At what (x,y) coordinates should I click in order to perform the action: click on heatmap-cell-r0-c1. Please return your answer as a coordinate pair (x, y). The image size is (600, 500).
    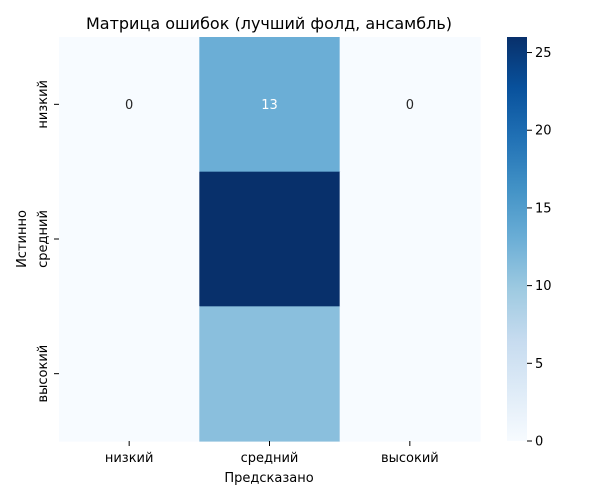
    Looking at the image, I should click on (270, 105).